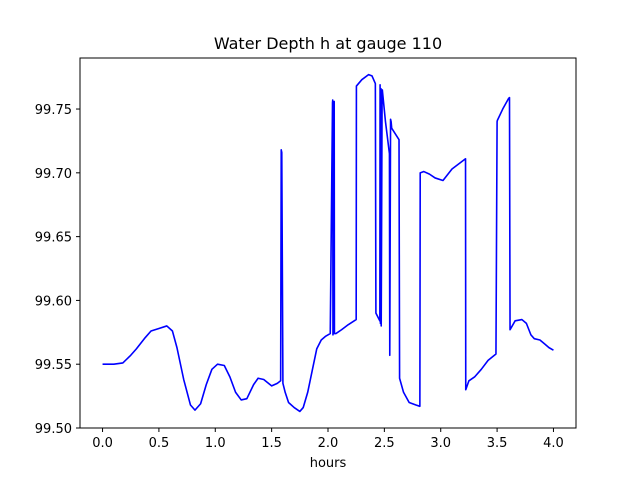 This screenshot has height=480, width=640. What do you see at coordinates (497, 443) in the screenshot?
I see `x-tick-label: 3.5` at bounding box center [497, 443].